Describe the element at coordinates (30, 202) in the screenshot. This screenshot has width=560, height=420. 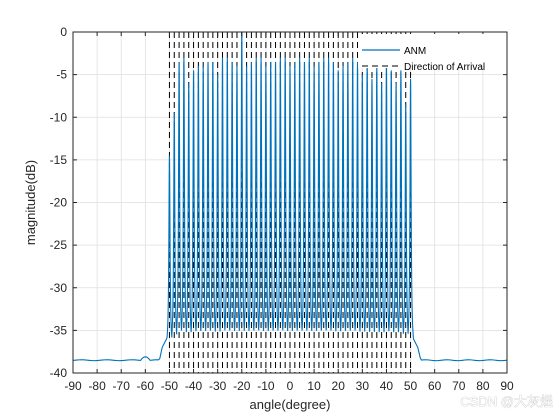
I see `y-axis-label: magnitude(dB)` at that location.